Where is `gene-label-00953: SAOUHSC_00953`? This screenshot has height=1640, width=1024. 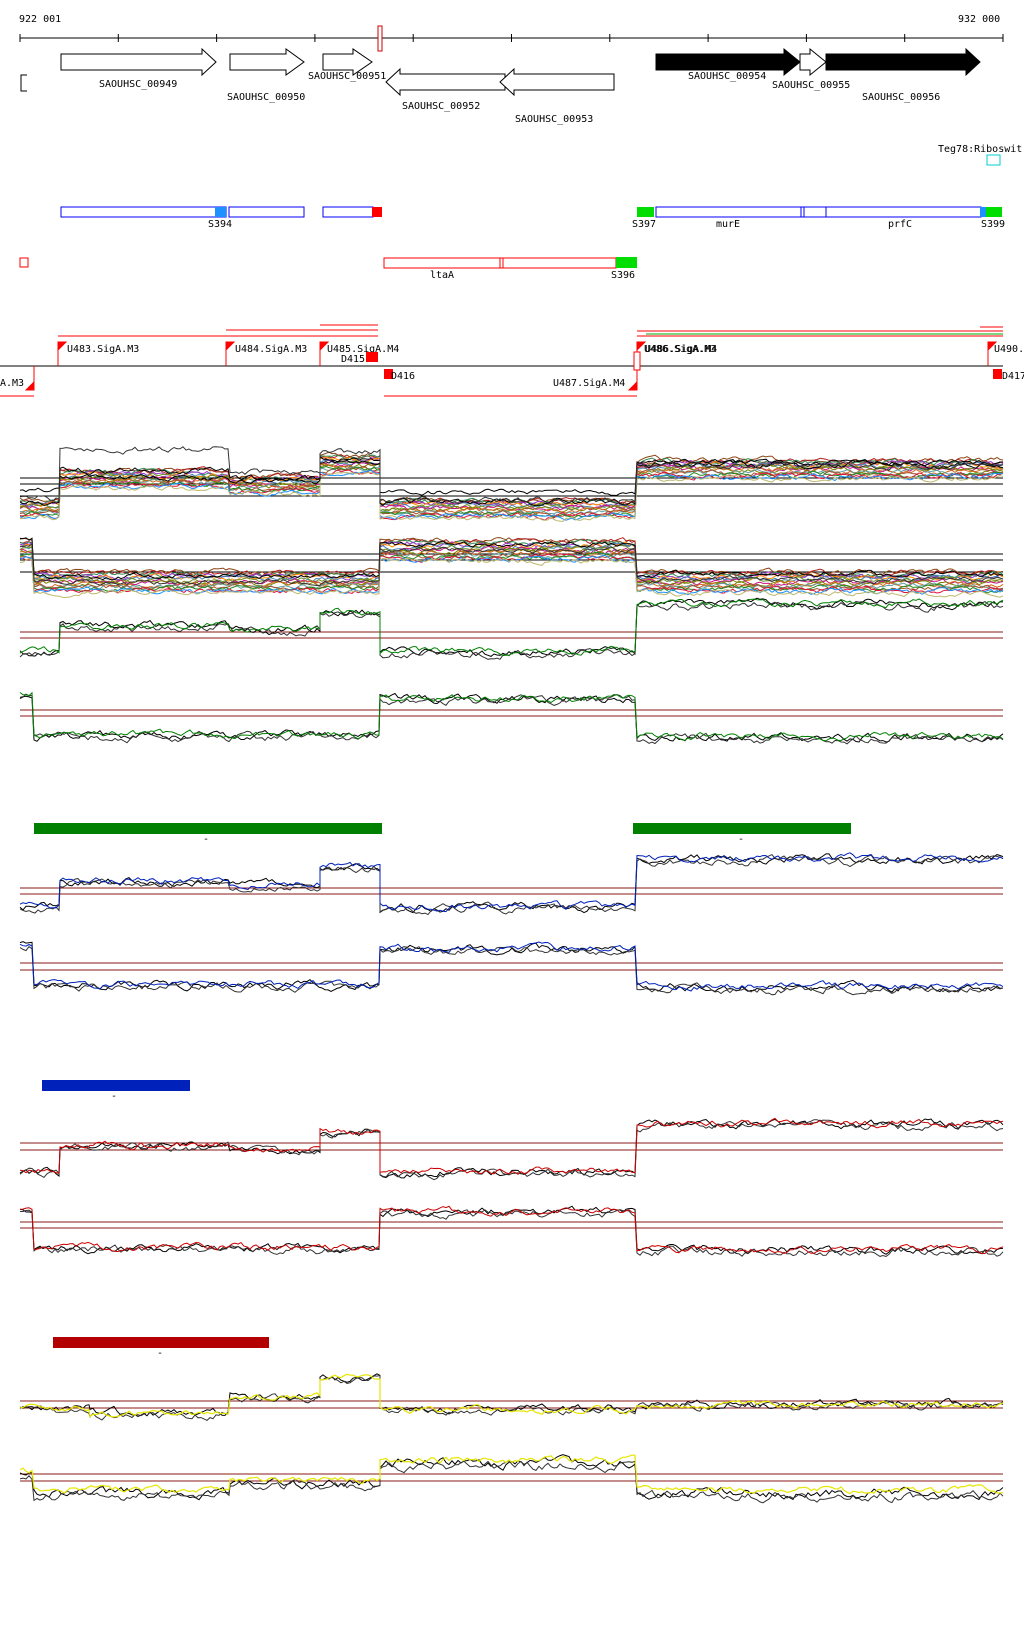 gene-label-00953: SAOUHSC_00953 is located at coordinates (554, 119).